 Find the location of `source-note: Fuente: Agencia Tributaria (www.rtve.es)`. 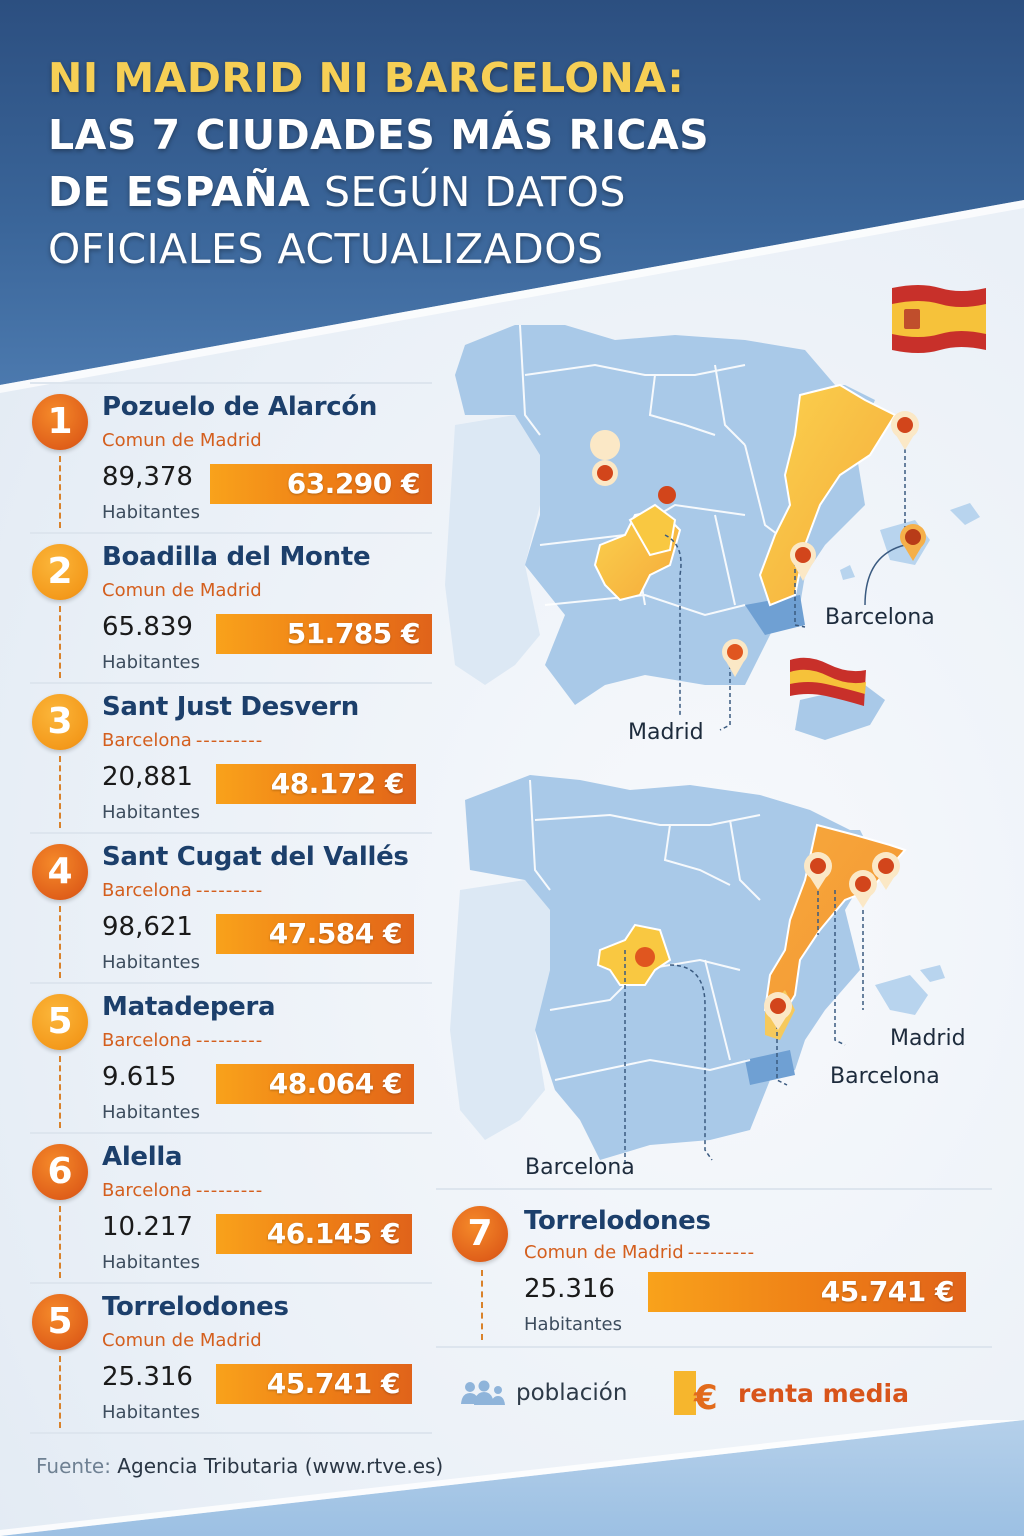

source-note: Fuente: Agencia Tributaria (www.rtve.es) is located at coordinates (239, 1466).